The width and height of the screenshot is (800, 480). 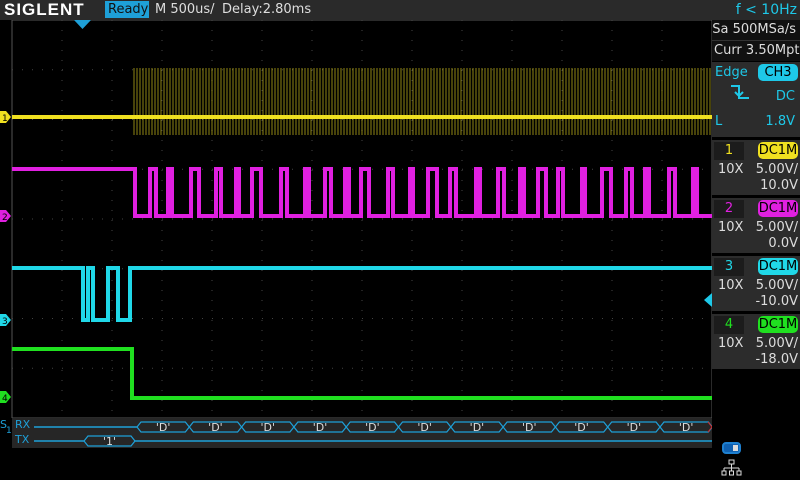 I want to click on level-label: L, so click(x=719, y=121).